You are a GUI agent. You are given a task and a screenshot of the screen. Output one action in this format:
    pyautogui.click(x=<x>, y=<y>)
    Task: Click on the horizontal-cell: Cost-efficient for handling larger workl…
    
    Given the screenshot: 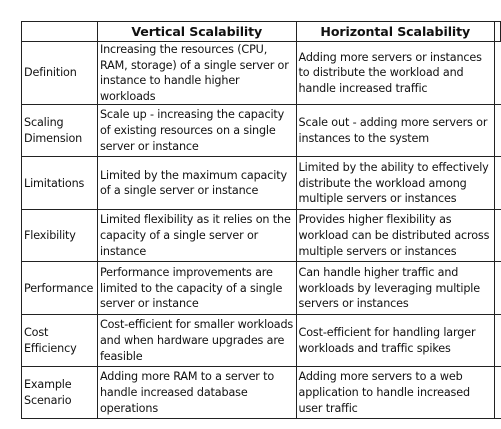 What is the action you would take?
    pyautogui.click(x=395, y=341)
    